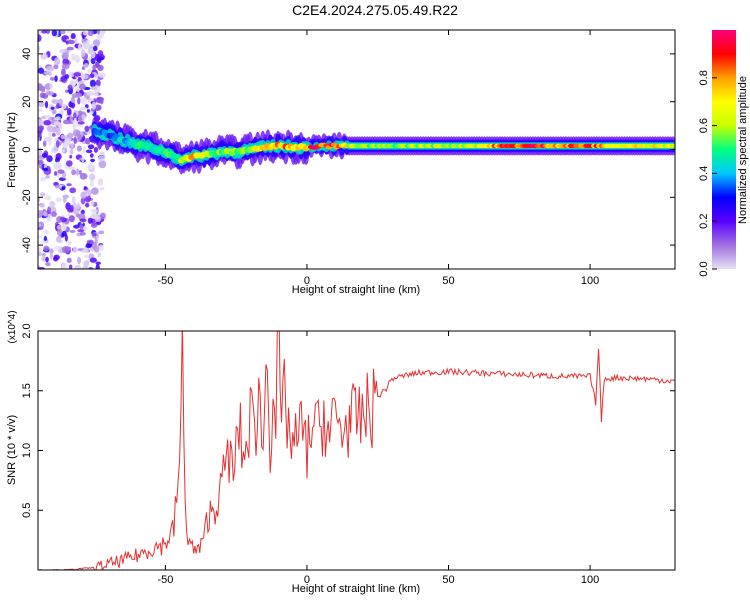 The image size is (750, 600). Describe the element at coordinates (356, 290) in the screenshot. I see `spectrogram-x-label: Height of straight line (km)` at that location.